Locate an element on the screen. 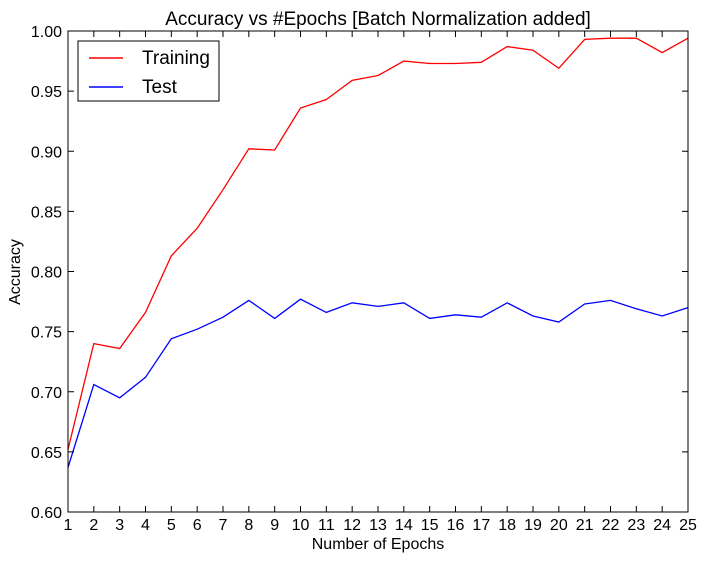  x-tick-label: 14 is located at coordinates (404, 525).